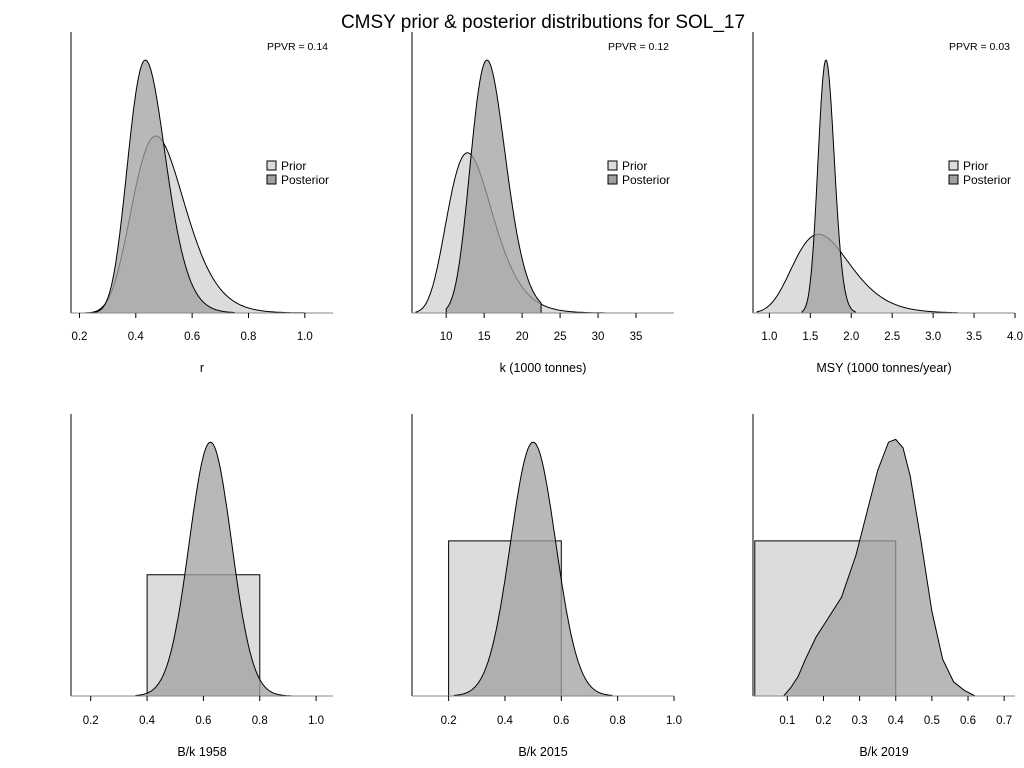 This screenshot has width=1024, height=768. I want to click on panel-5: 0.2 0.4 0.6 0.8 1.0 B/k 2015, so click(546, 586).